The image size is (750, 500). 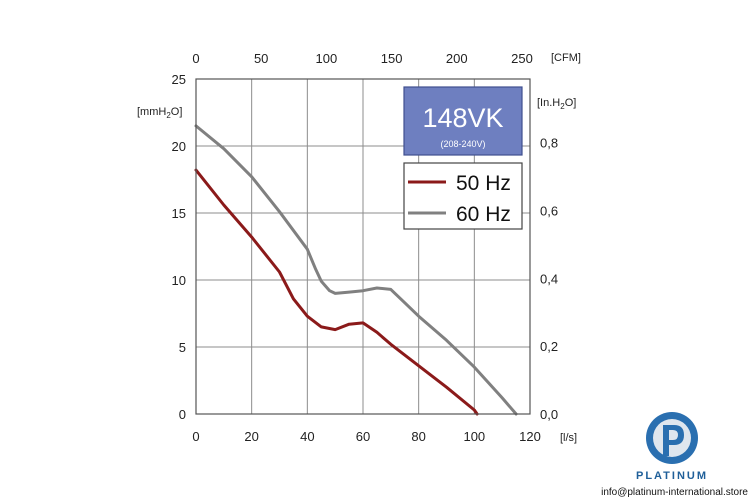 I want to click on x-top-tick-label: 250, so click(x=522, y=58).